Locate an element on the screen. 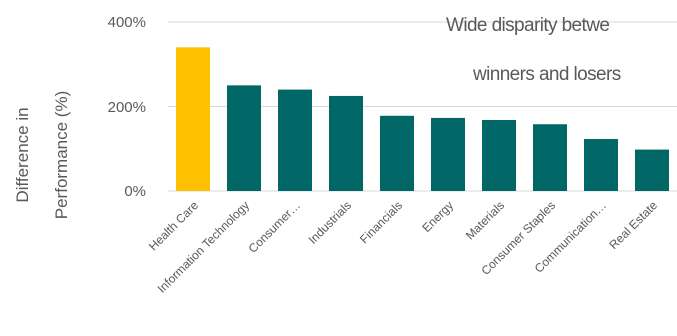  bar-consumer-staples is located at coordinates (550, 157).